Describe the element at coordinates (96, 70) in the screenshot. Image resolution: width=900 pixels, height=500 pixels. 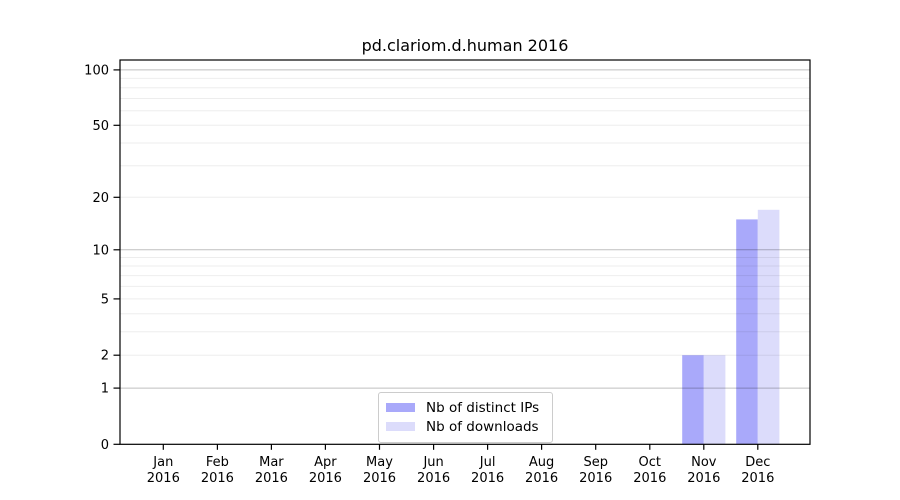
I see `y-tick-label: 100` at that location.